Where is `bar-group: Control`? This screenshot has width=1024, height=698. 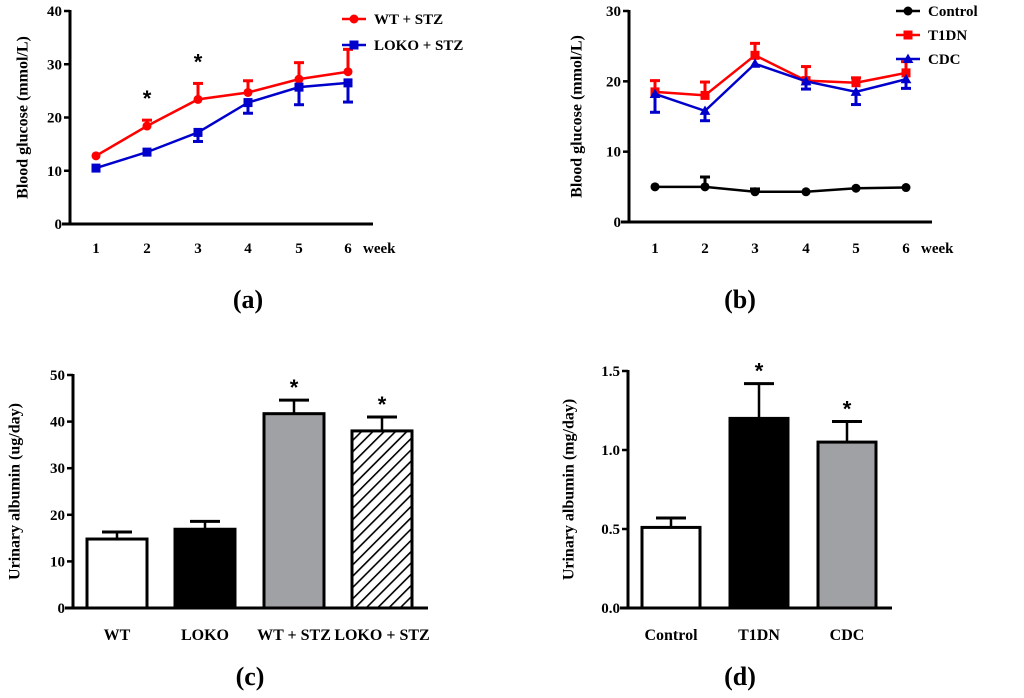
bar-group: Control is located at coordinates (671, 580).